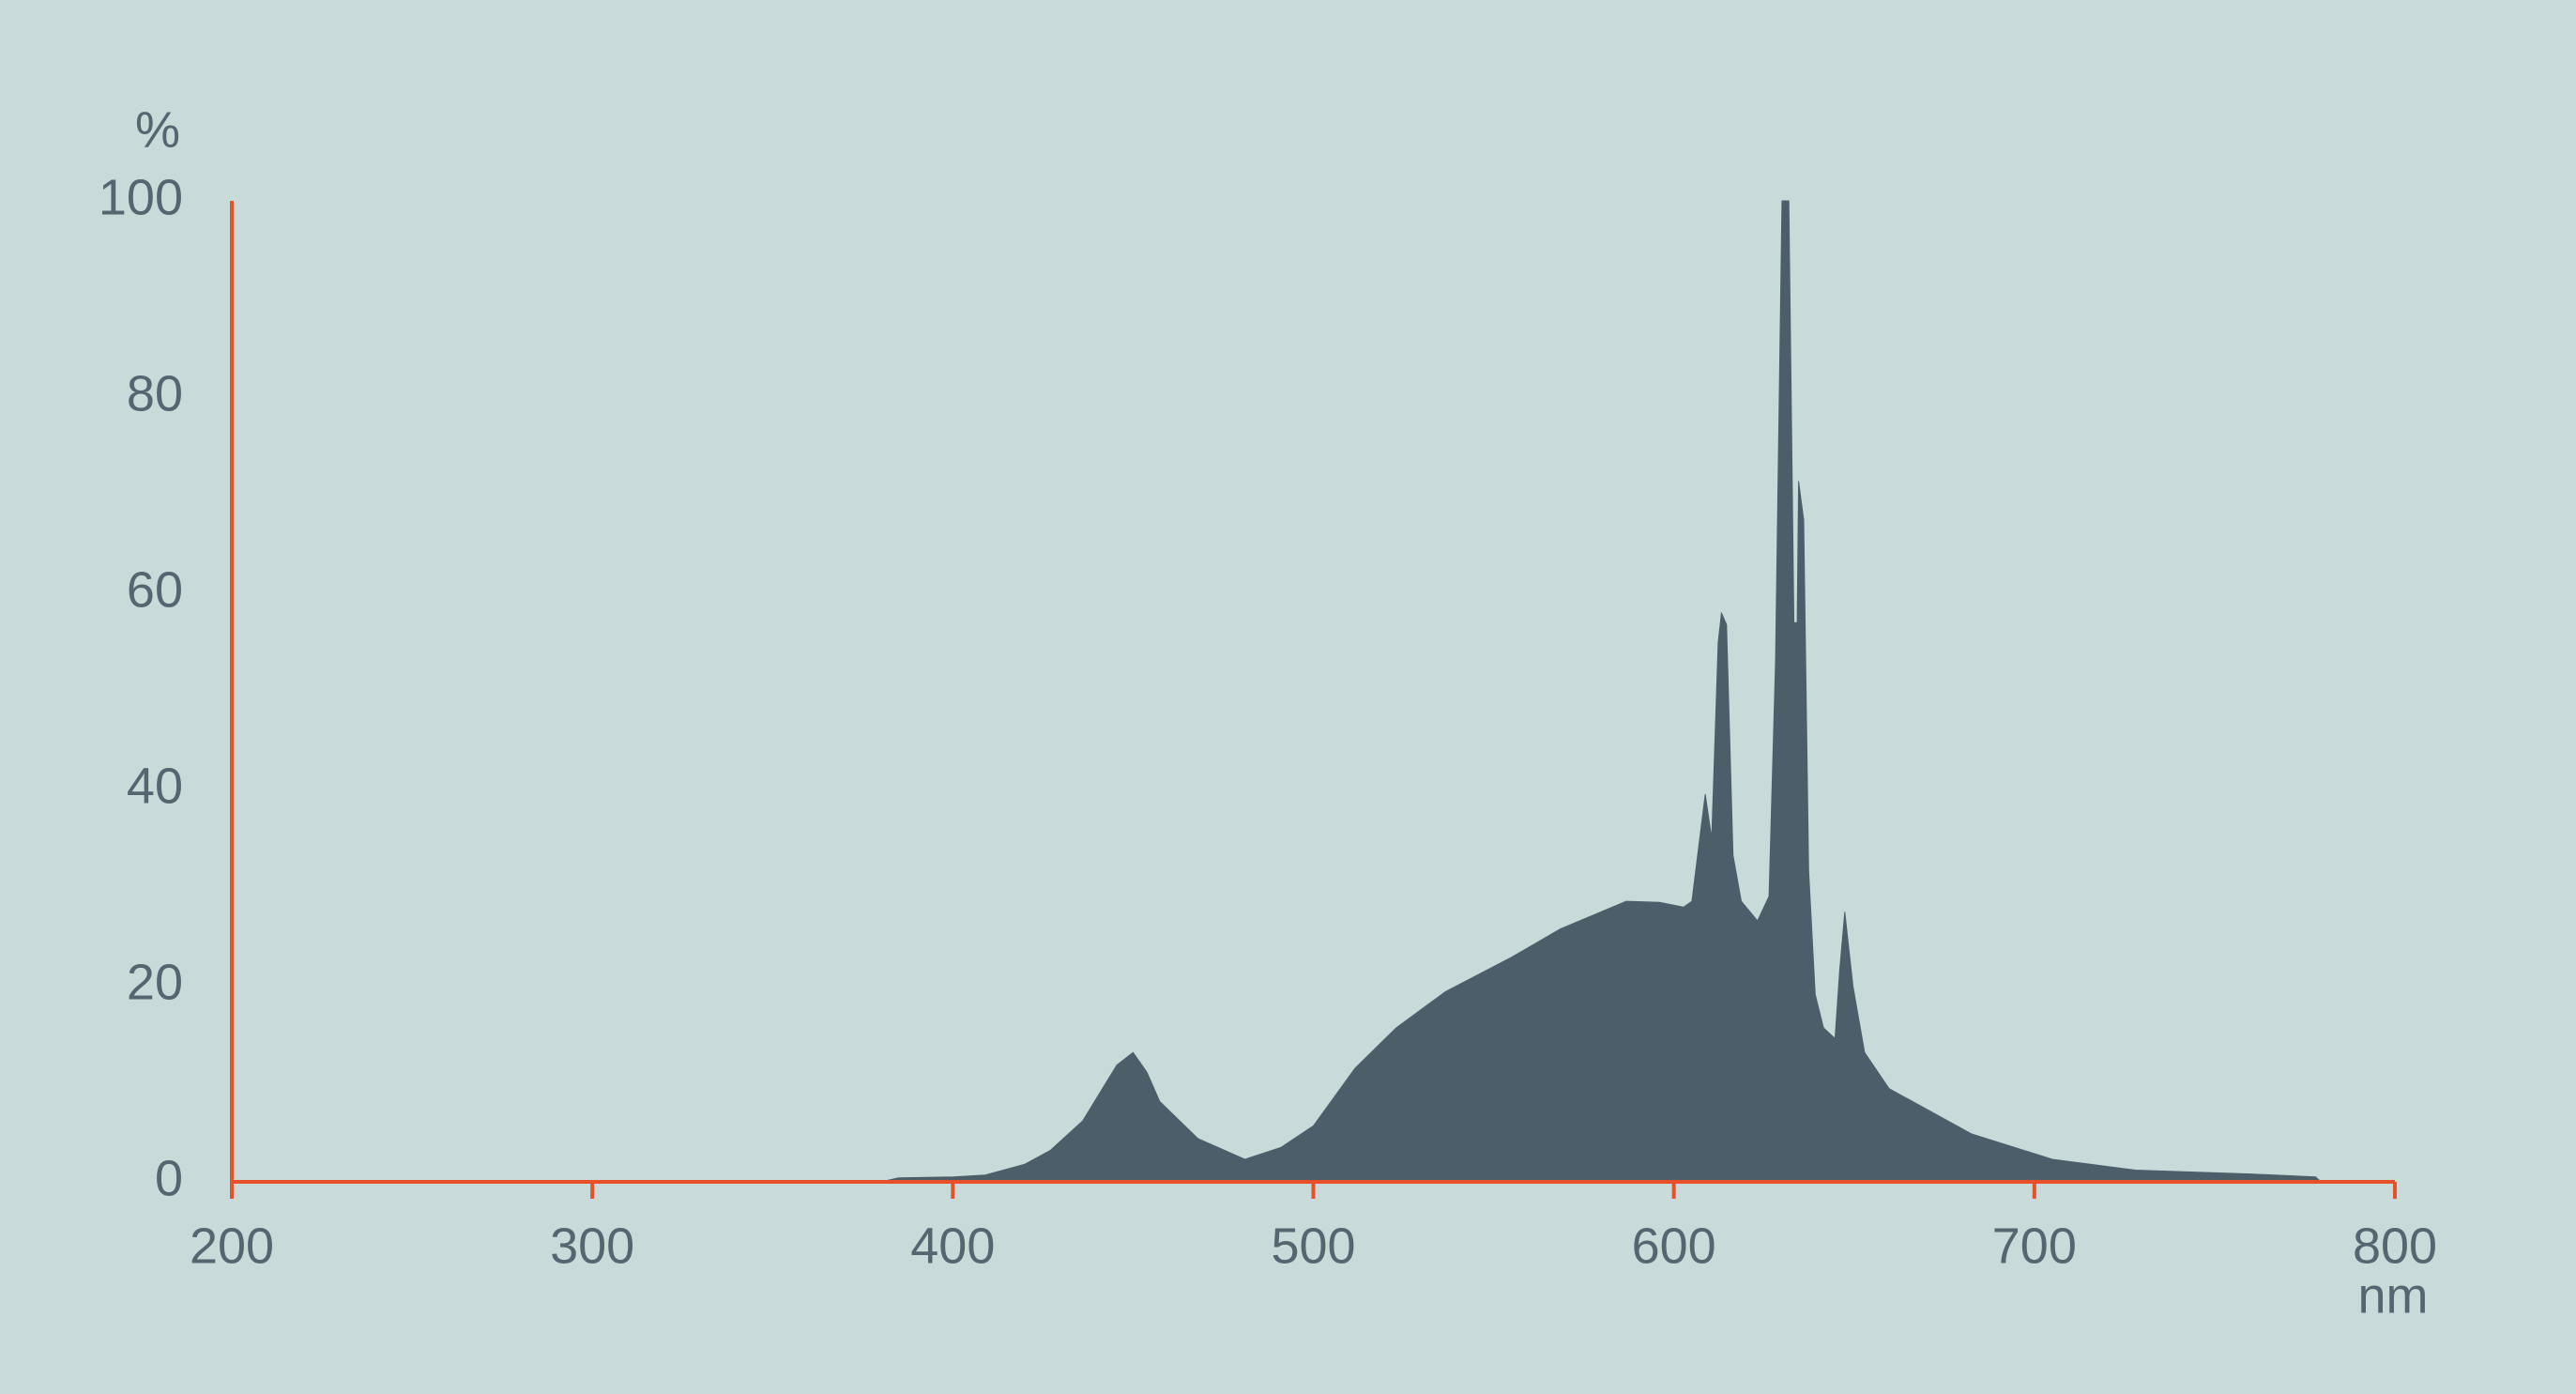 The image size is (2576, 1394). I want to click on y-axis-label: %, so click(157, 129).